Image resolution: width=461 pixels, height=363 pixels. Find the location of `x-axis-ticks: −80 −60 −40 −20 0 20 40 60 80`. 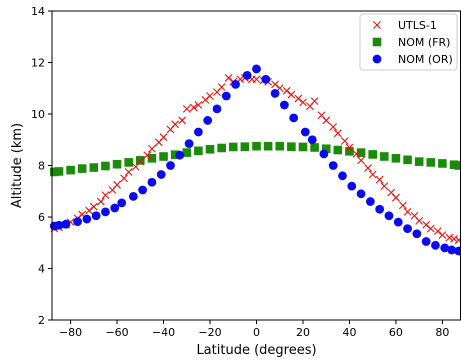

x-axis-ticks: −80 −60 −40 −20 0 20 40 60 80 is located at coordinates (254, 329).